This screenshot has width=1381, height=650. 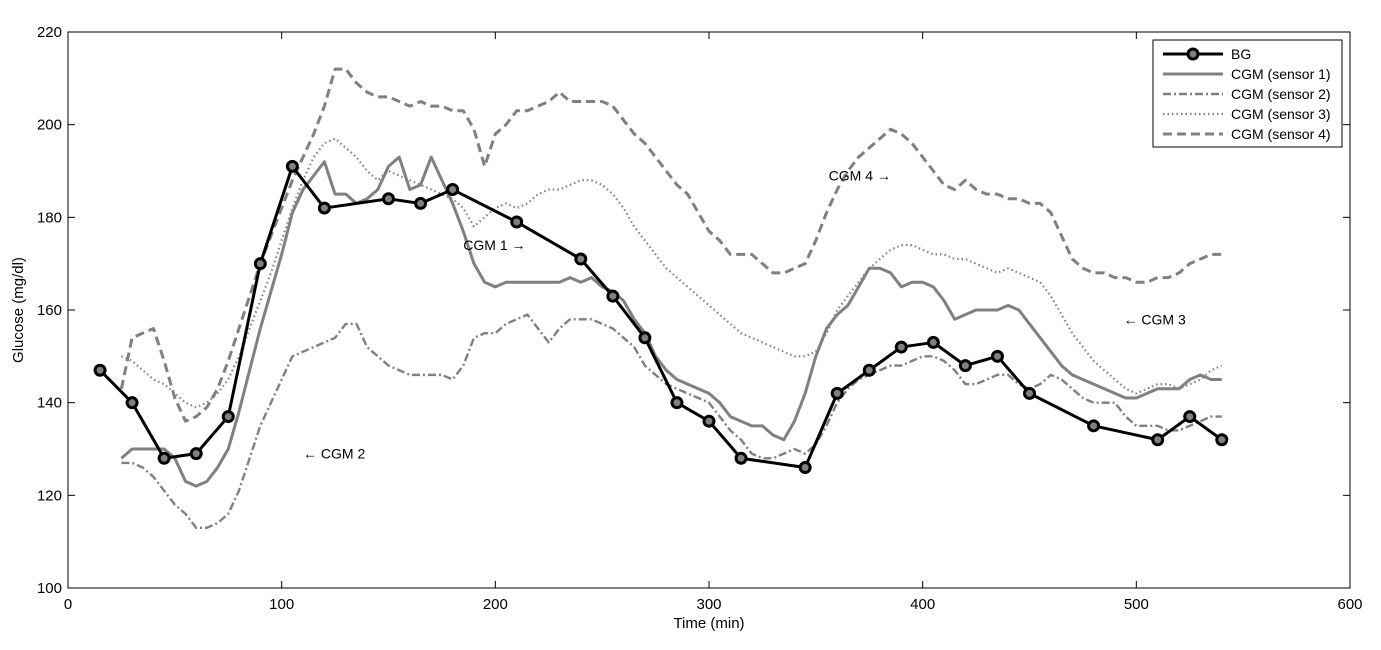 I want to click on legend-label-sensor1: CGM (sensor 1), so click(x=1281, y=74).